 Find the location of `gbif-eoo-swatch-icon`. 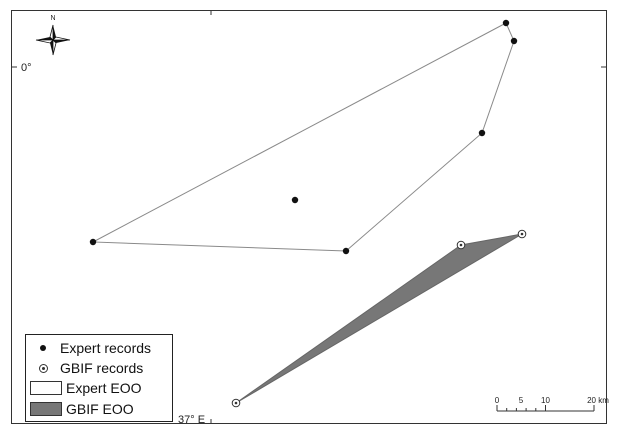

gbif-eoo-swatch-icon is located at coordinates (46, 409).